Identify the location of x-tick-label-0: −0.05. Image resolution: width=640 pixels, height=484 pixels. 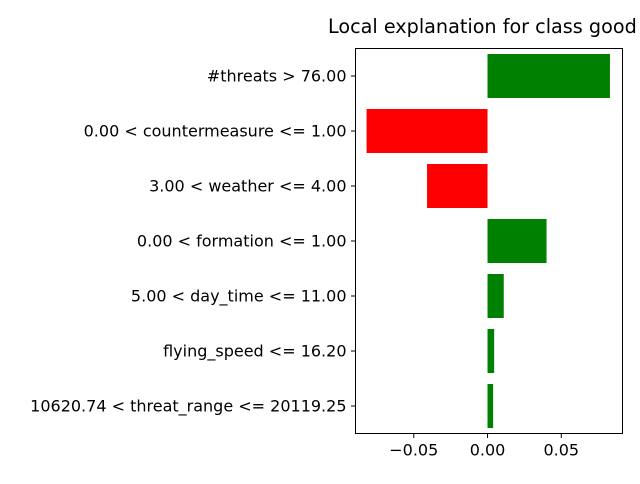
(413, 450).